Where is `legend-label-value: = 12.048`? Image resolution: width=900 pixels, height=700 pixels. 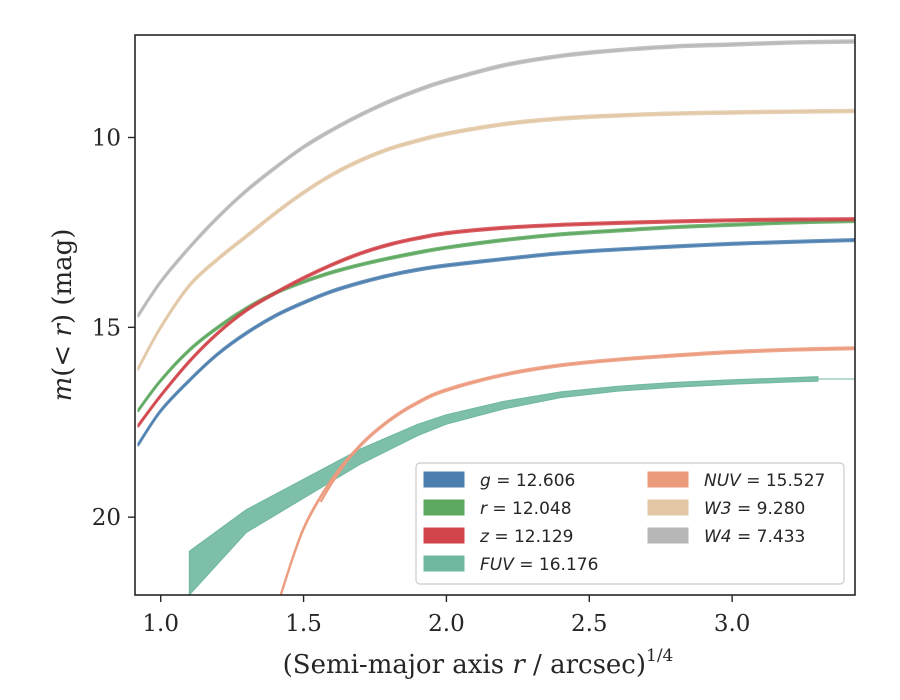 legend-label-value: = 12.048 is located at coordinates (529, 509).